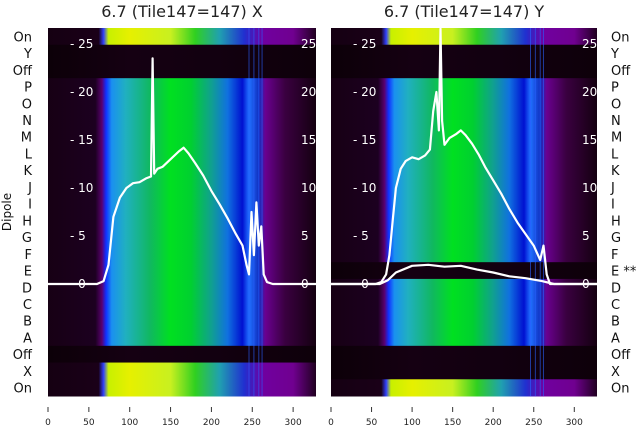 The width and height of the screenshot is (640, 440). Describe the element at coordinates (252, 423) in the screenshot. I see `x-tick-label: 250` at that location.